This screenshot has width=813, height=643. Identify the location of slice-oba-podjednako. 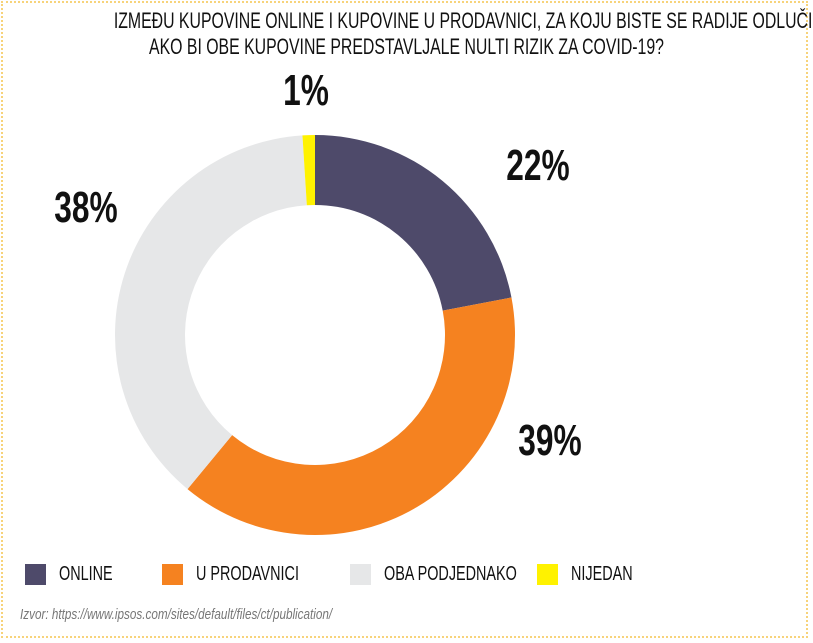
(211, 312).